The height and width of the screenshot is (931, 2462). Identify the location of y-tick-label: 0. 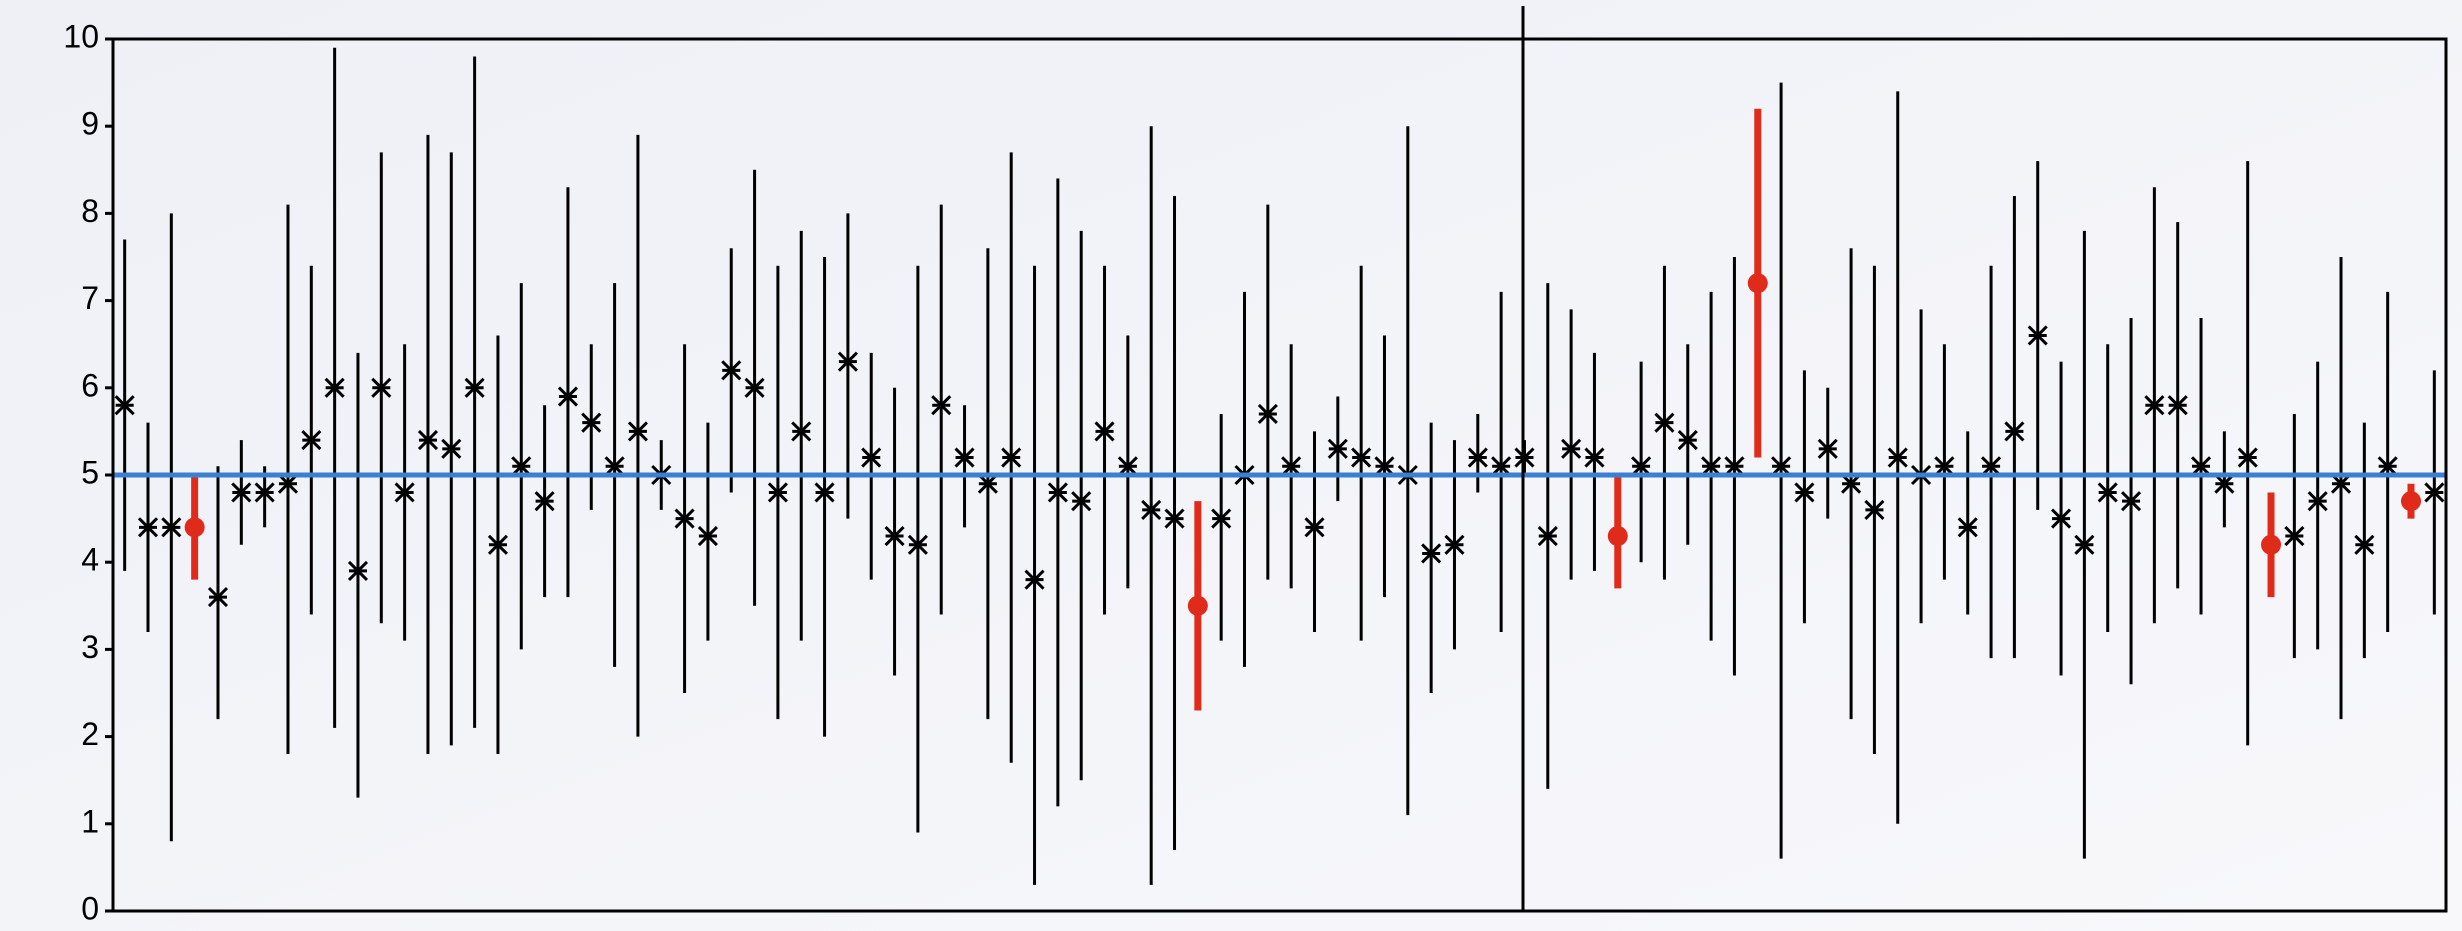
(90, 908).